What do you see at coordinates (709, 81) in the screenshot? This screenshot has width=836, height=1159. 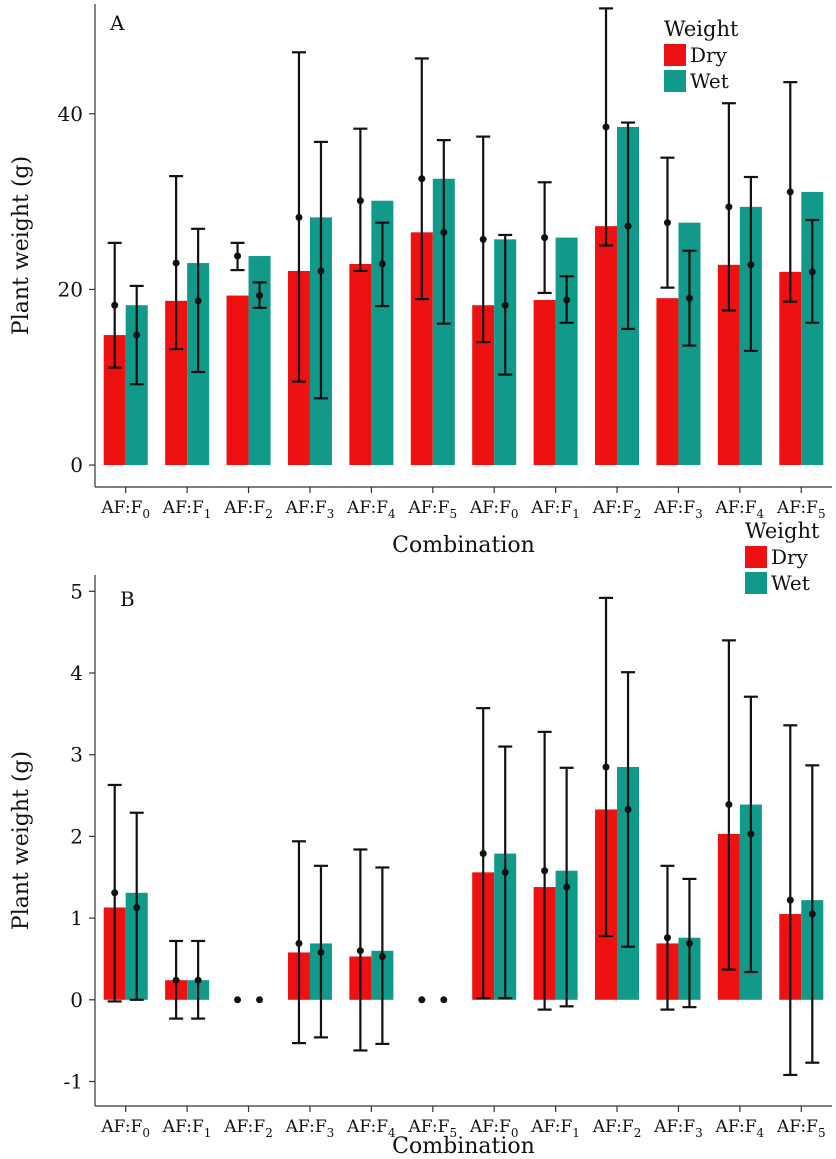 I see `legend-label-wet: Wet` at bounding box center [709, 81].